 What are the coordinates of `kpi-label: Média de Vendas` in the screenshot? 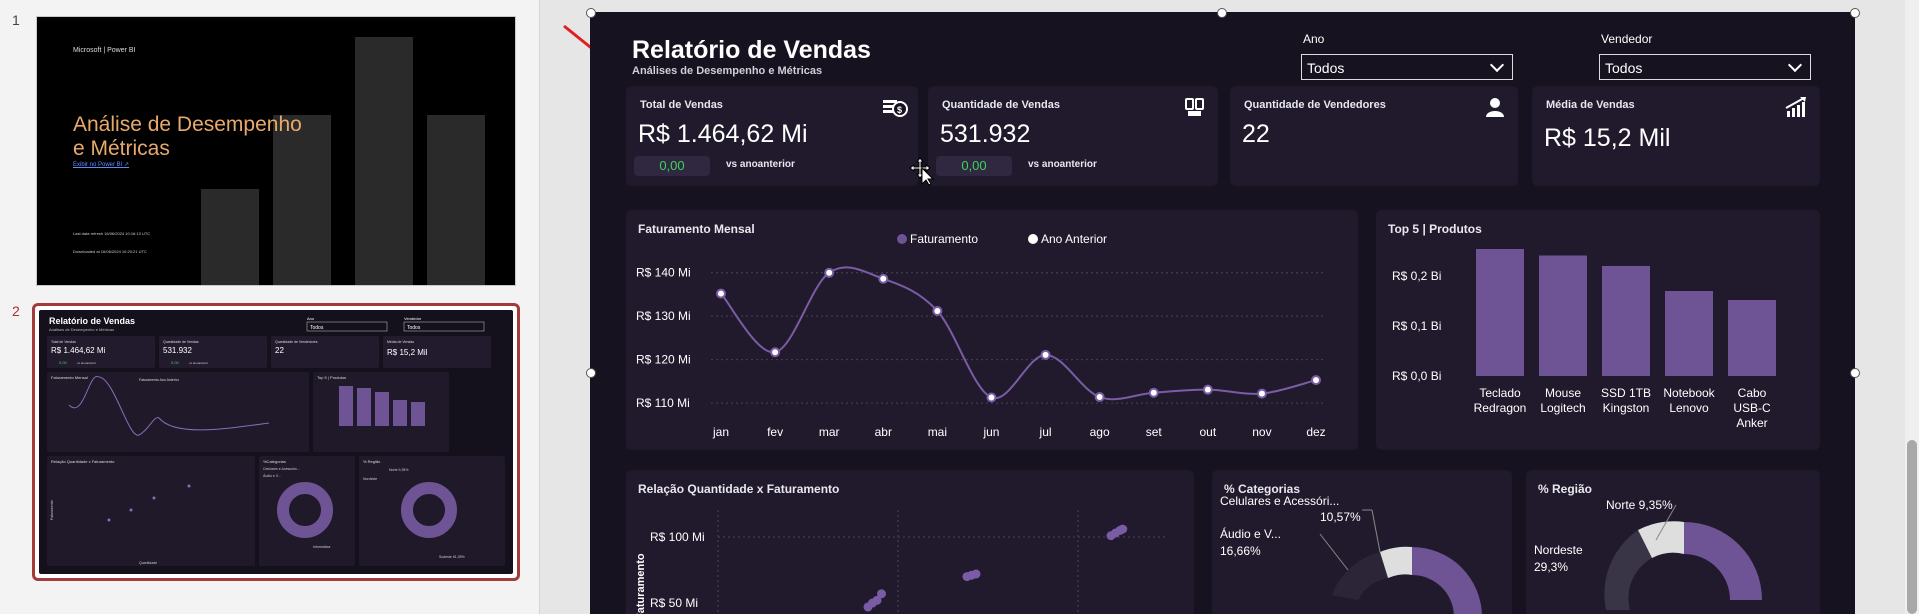 It's located at (1590, 105).